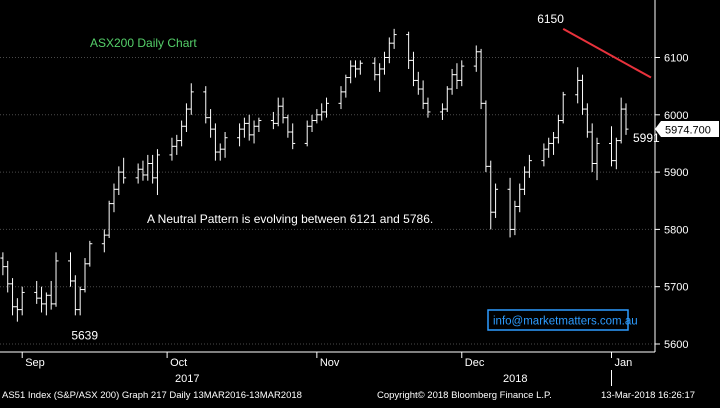 The image size is (720, 408). Describe the element at coordinates (35, 363) in the screenshot. I see `x-month-label: Sep` at that location.